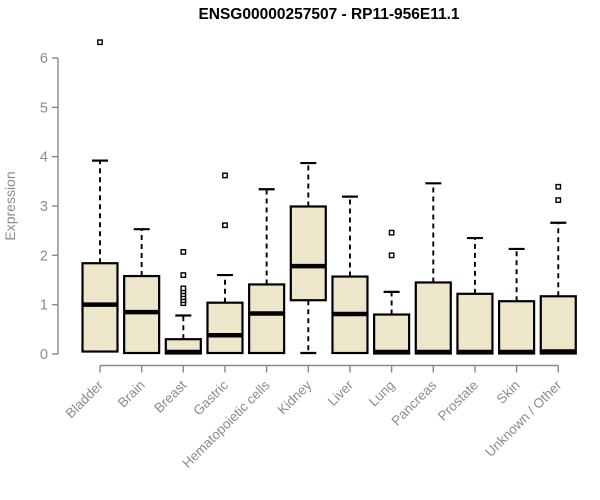 The width and height of the screenshot is (600, 500). Describe the element at coordinates (44, 59) in the screenshot. I see `y-tick-label: 6` at that location.